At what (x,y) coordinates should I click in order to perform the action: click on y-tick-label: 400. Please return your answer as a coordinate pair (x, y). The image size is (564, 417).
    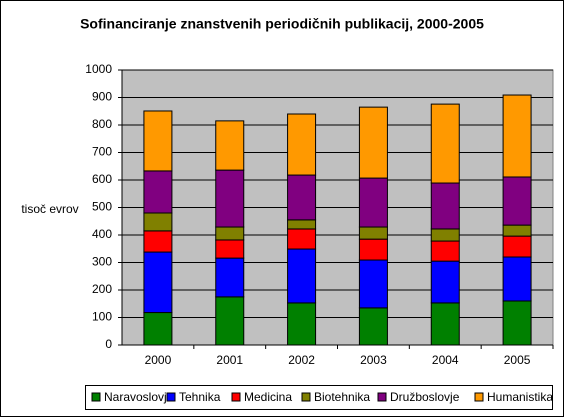
    Looking at the image, I should click on (102, 234).